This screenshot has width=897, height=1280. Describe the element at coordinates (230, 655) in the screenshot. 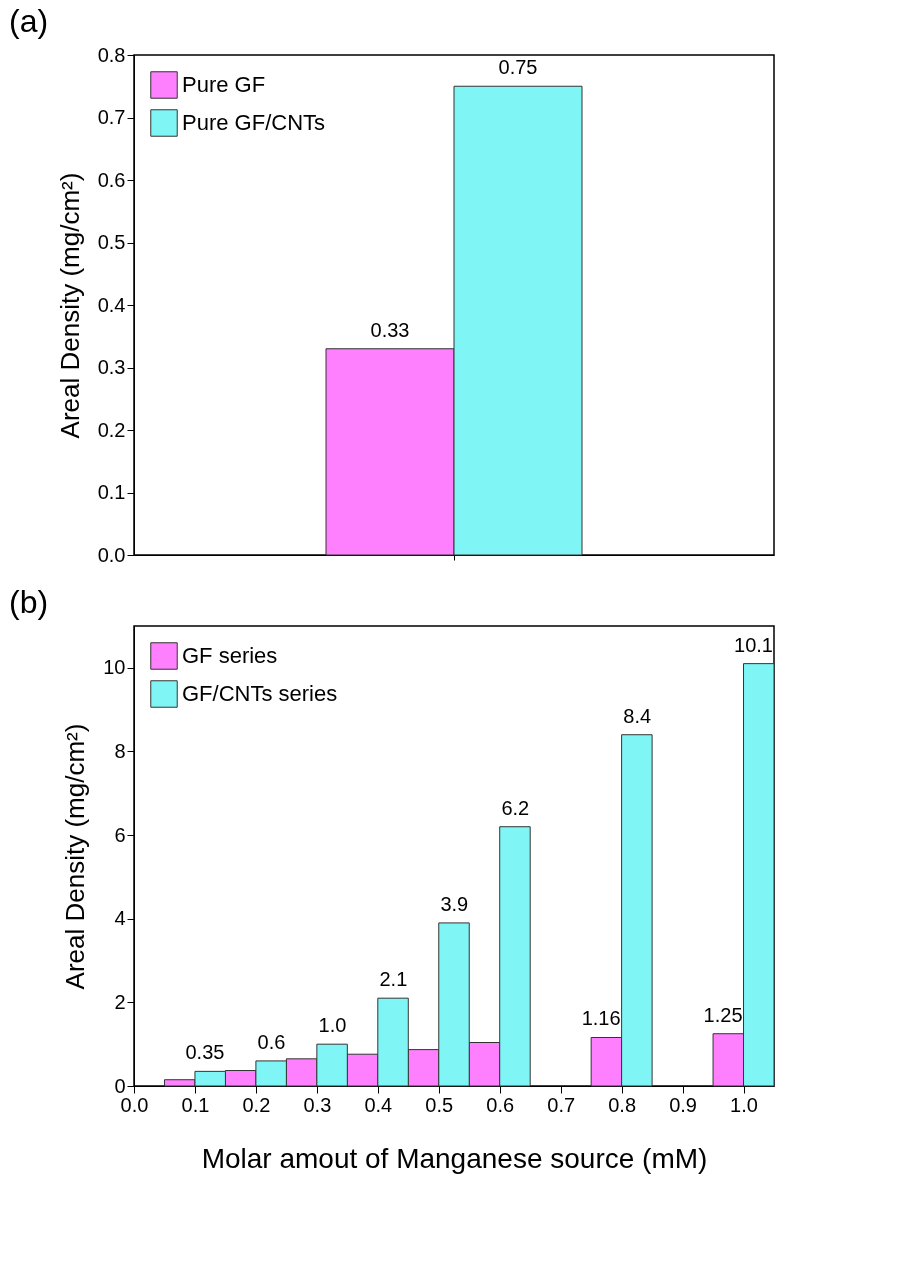

I see `legend-label: GF series` at that location.